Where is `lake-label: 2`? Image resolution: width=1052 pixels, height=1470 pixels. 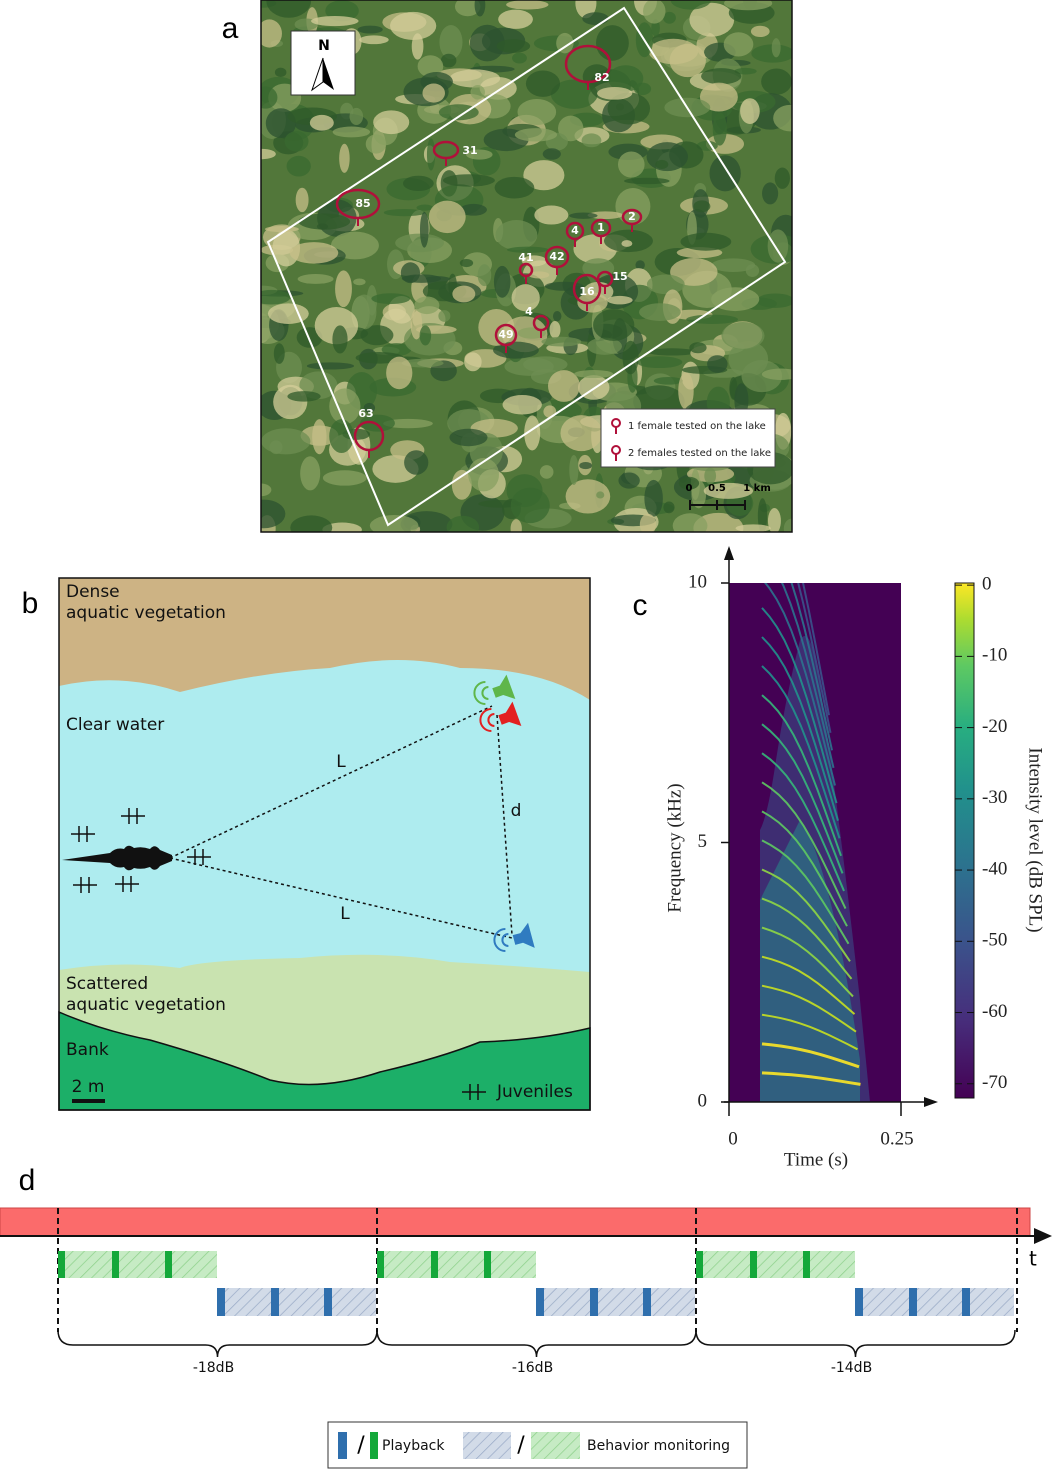
lake-label: 2 is located at coordinates (632, 216).